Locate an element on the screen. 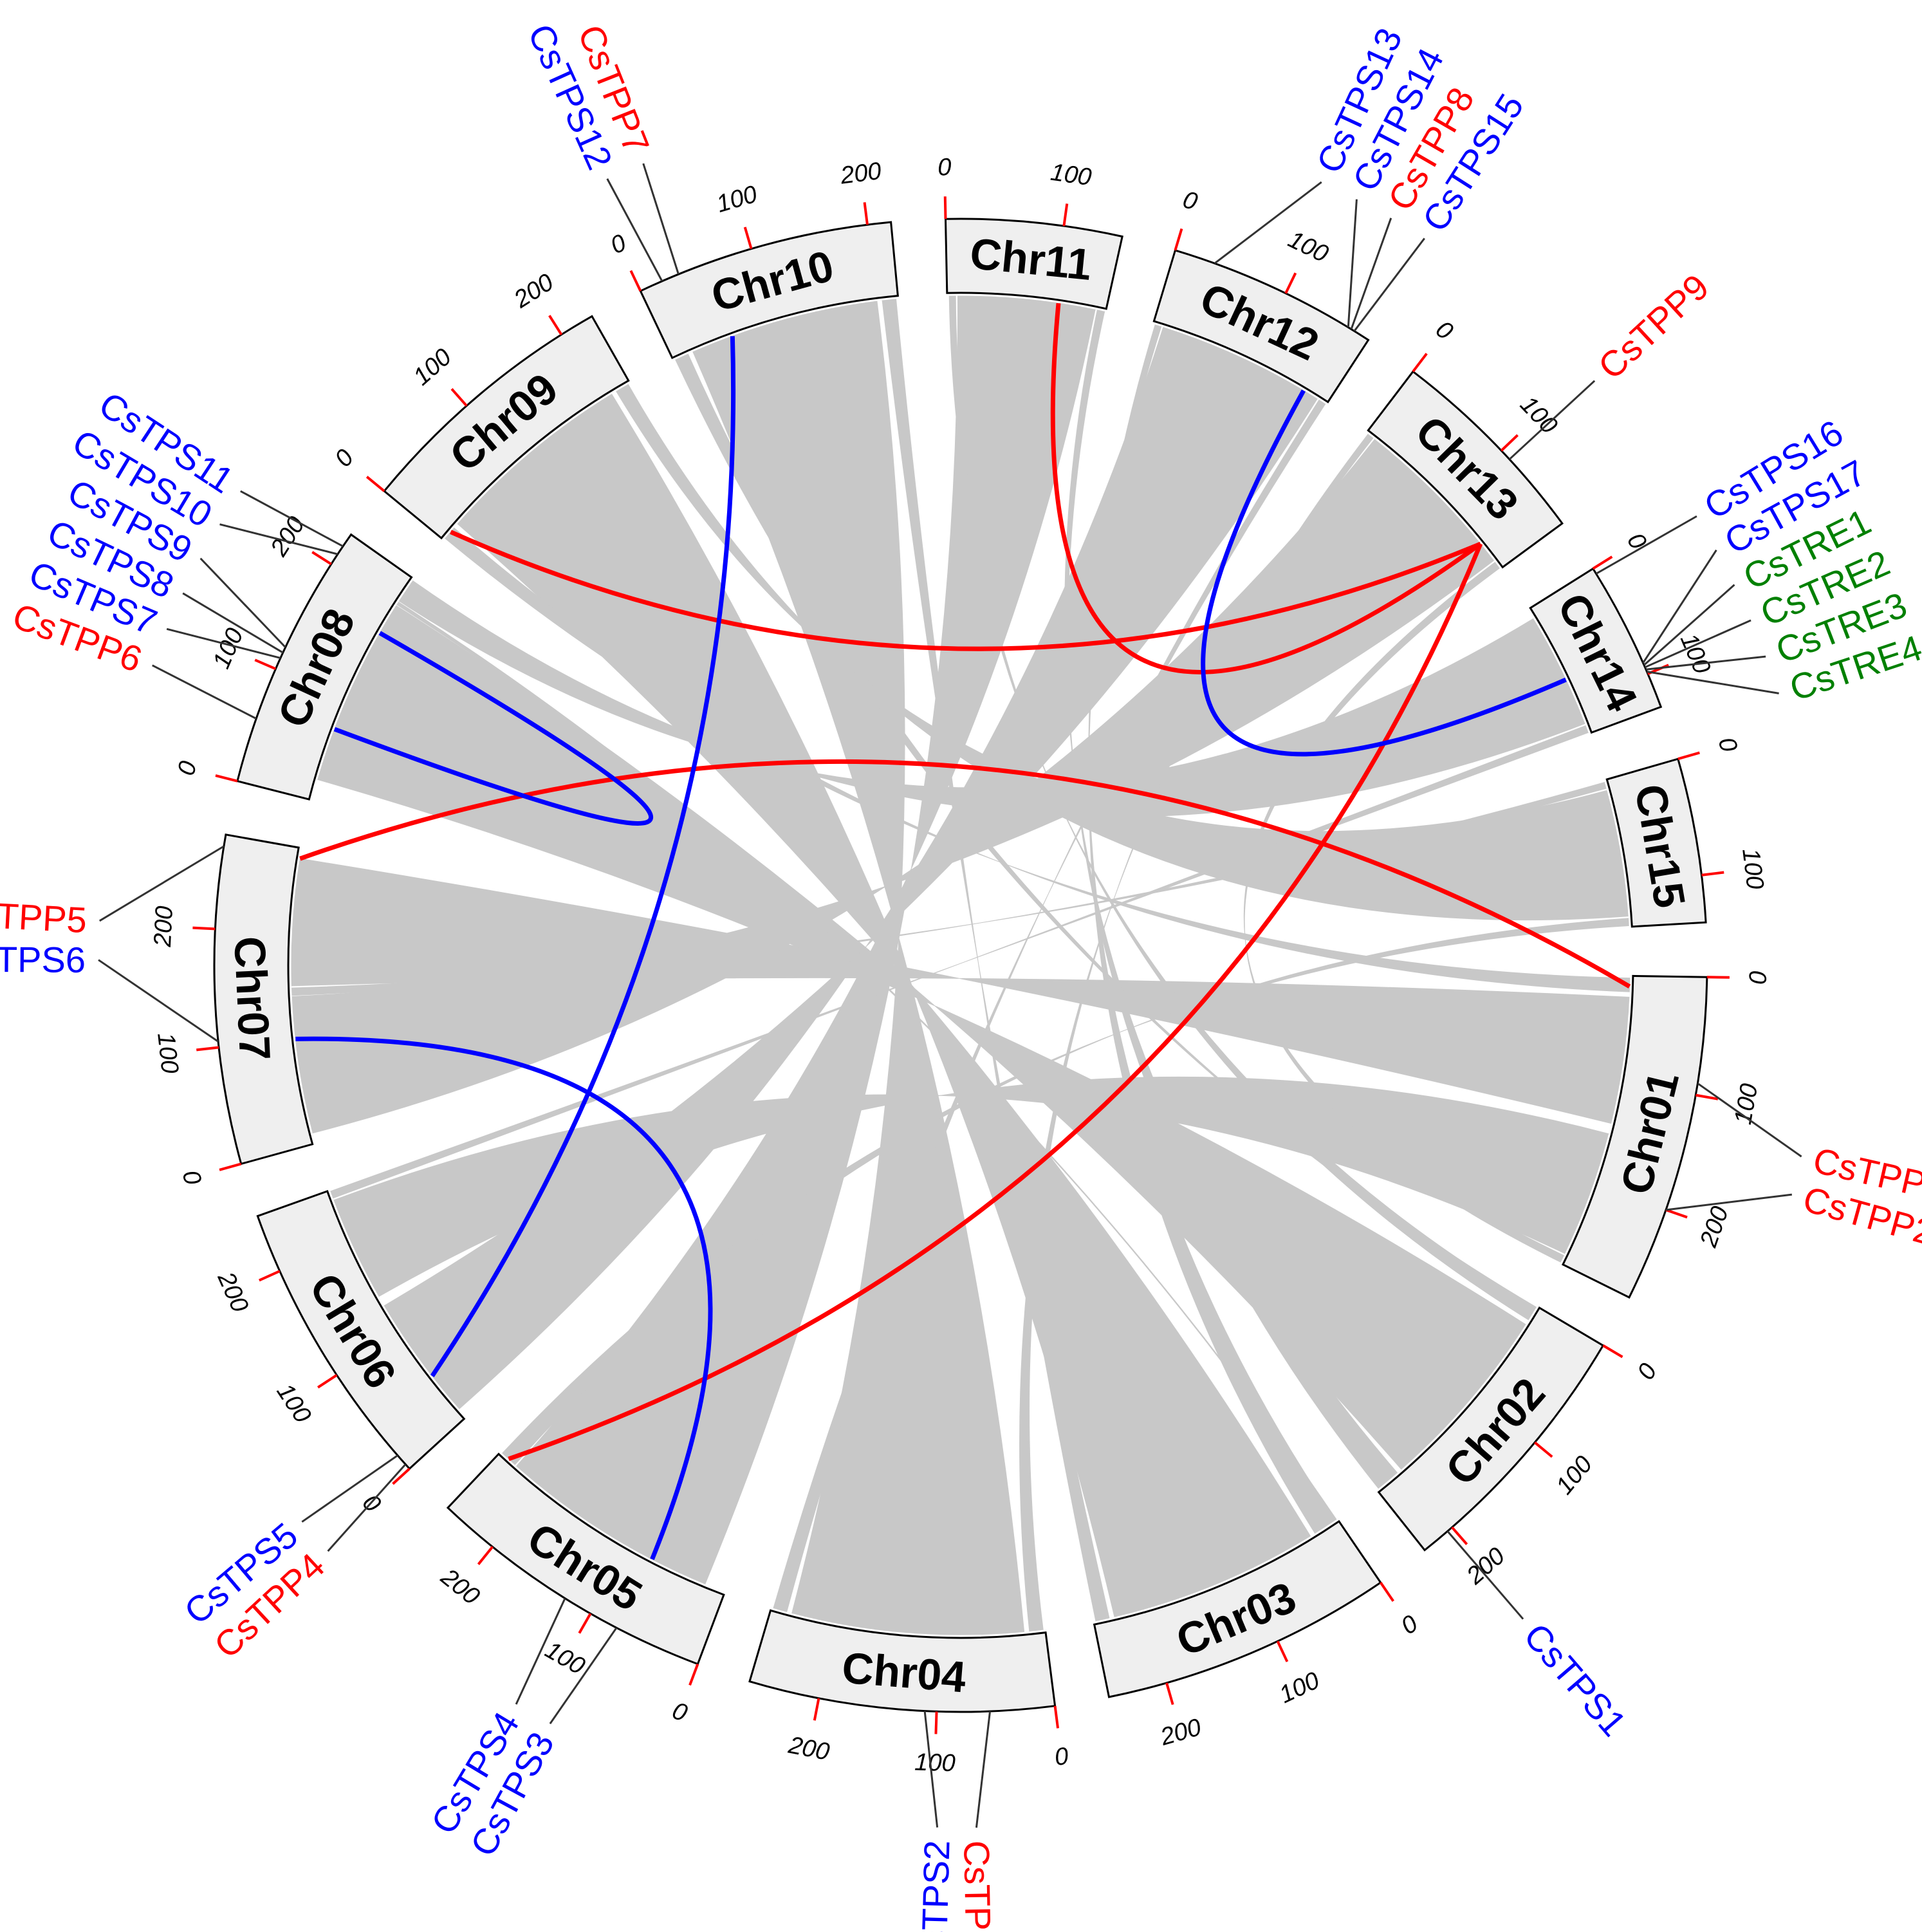 The height and width of the screenshot is (1932, 1922). chromosome-label: Chr04 is located at coordinates (904, 1672).